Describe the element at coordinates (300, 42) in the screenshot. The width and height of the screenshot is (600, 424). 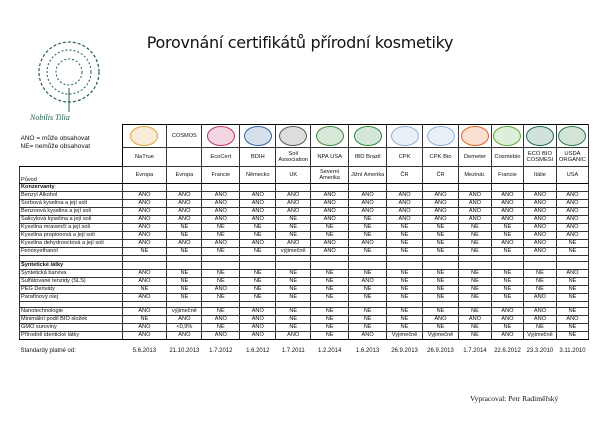
I see `page-title: Porovnání certifikátů přírodní kosmetiky` at that location.